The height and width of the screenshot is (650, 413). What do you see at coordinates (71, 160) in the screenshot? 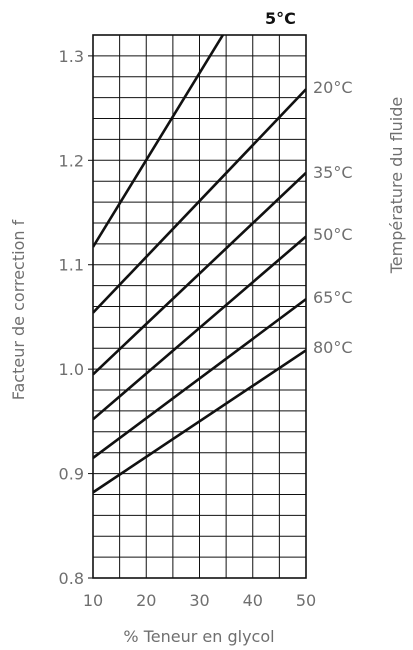
I see `y-tick-label: 1.2` at bounding box center [71, 160].